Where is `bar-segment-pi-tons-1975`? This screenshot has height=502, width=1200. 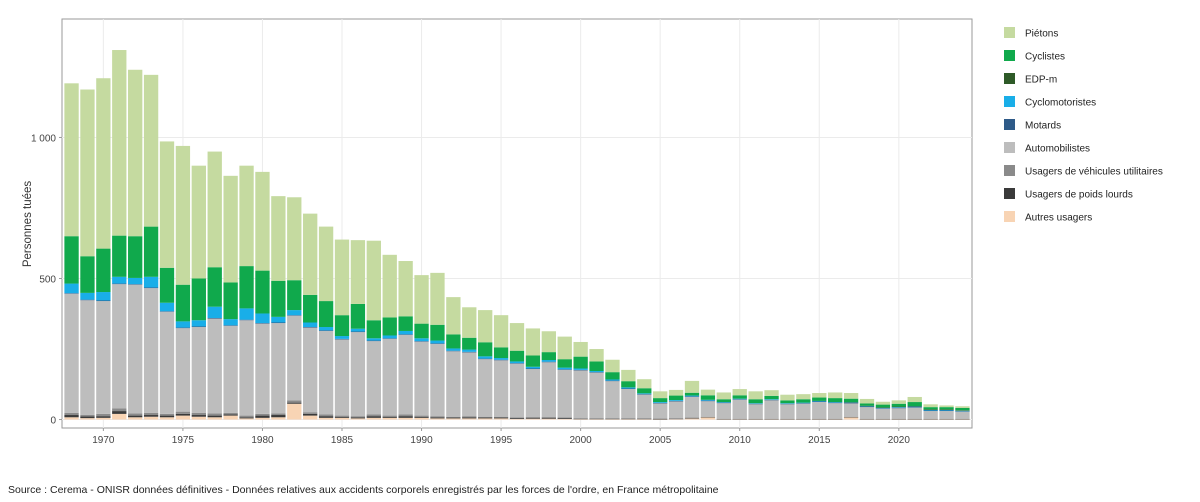
bar-segment-pi-tons-1975 is located at coordinates (183, 215).